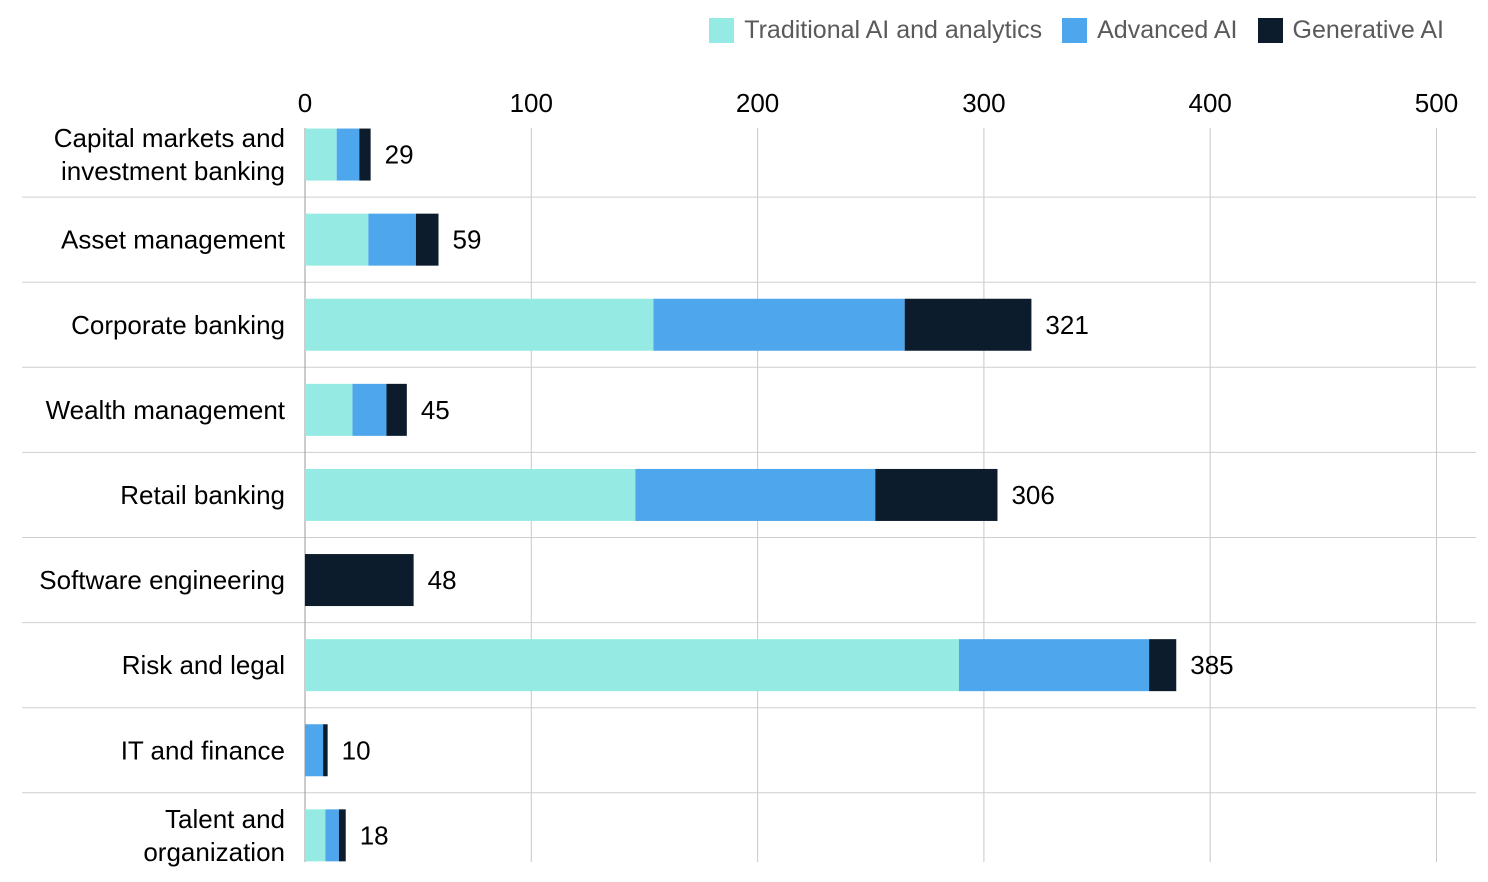 The height and width of the screenshot is (882, 1488). Describe the element at coordinates (214, 852) in the screenshot. I see `category-label: organization` at that location.